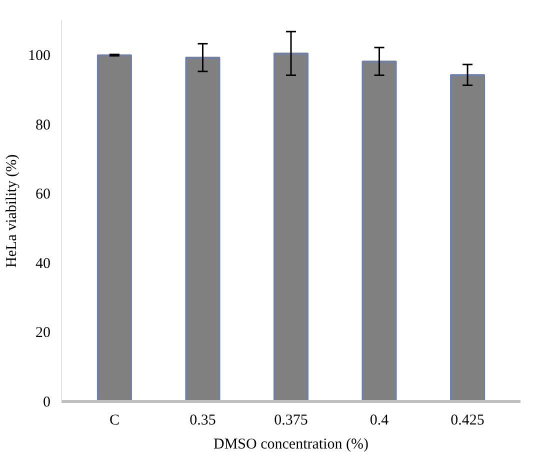 Image resolution: width=534 pixels, height=462 pixels. Describe the element at coordinates (46, 402) in the screenshot. I see `y-tick-label: 0` at that location.